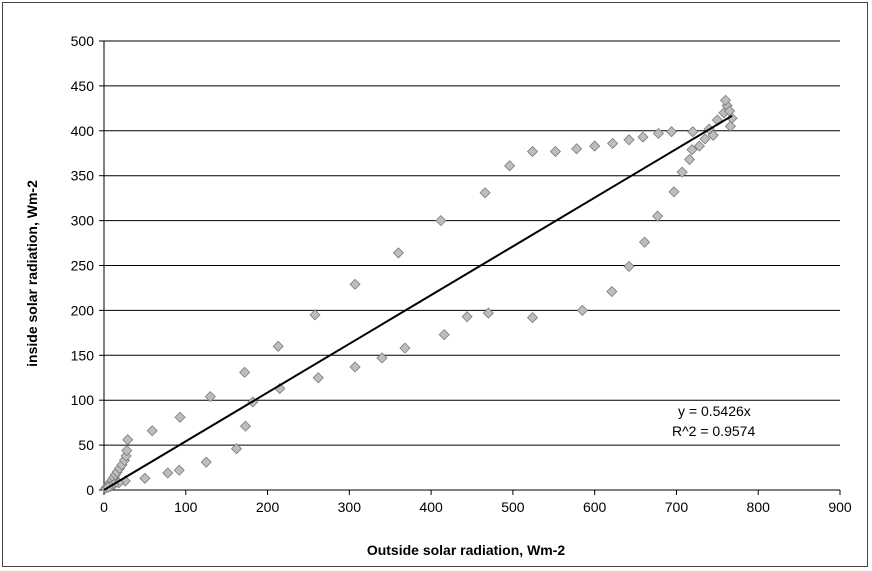 This screenshot has width=872, height=571. I want to click on x-tick-label: 800, so click(759, 507).